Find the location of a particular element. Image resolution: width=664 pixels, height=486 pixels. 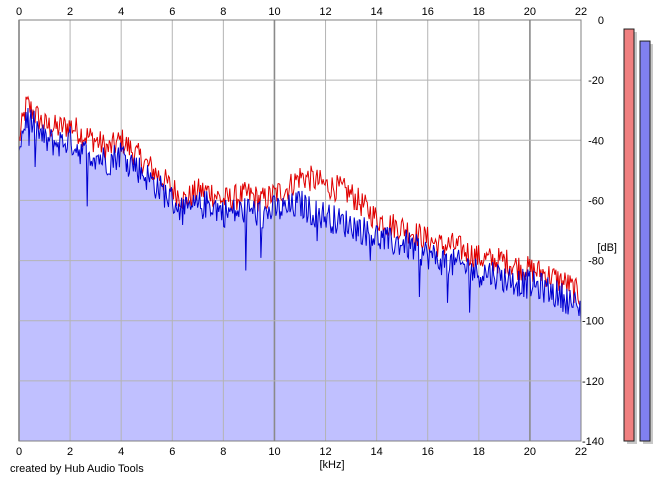

credit-text: created by Hub Audio Tools is located at coordinates (77, 469).